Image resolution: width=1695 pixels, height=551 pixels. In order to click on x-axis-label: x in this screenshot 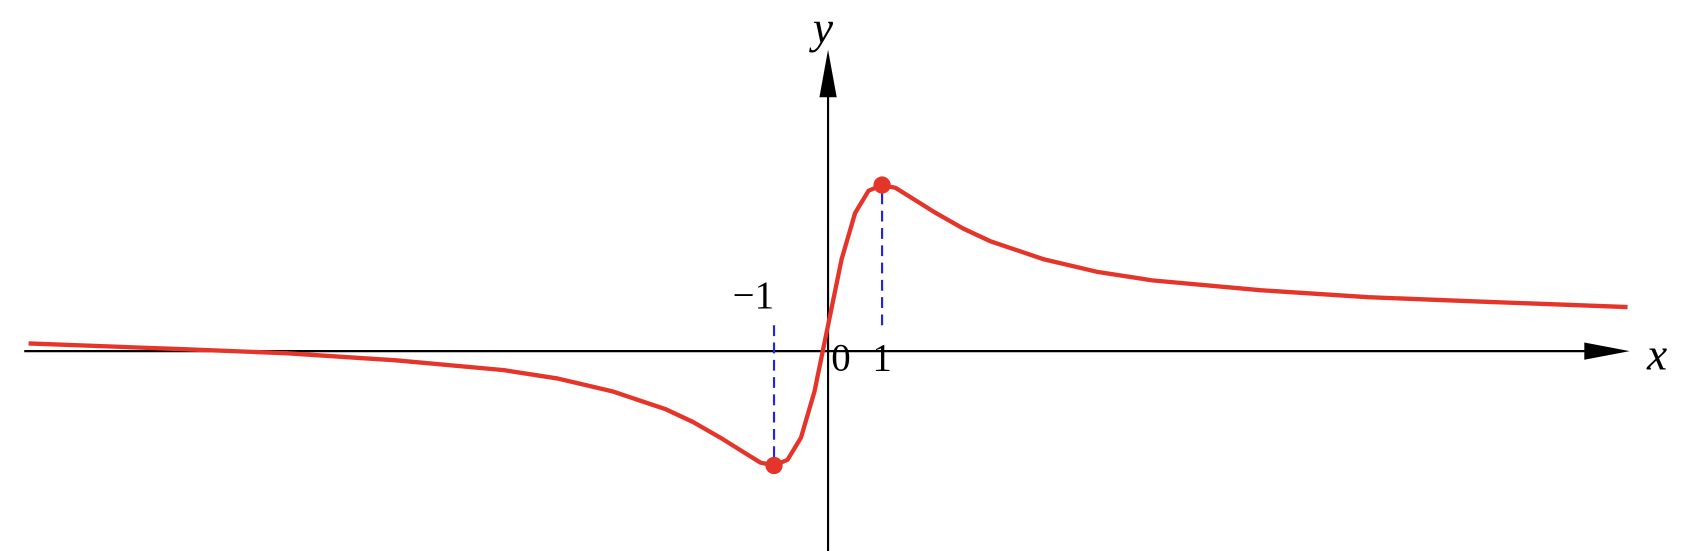, I will do `click(1656, 354)`.